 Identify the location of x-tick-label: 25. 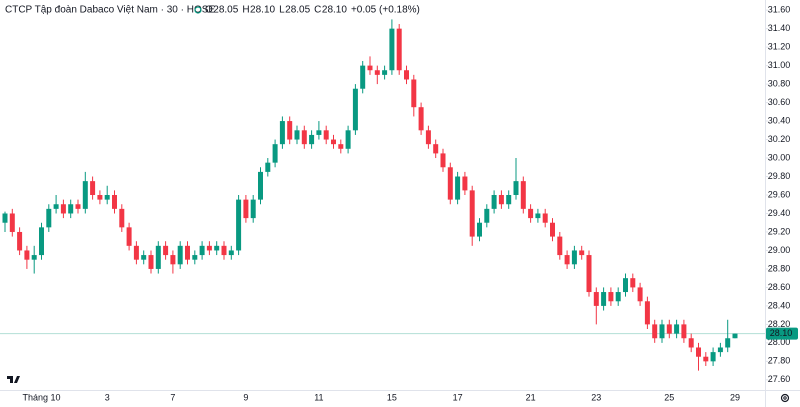
(669, 397).